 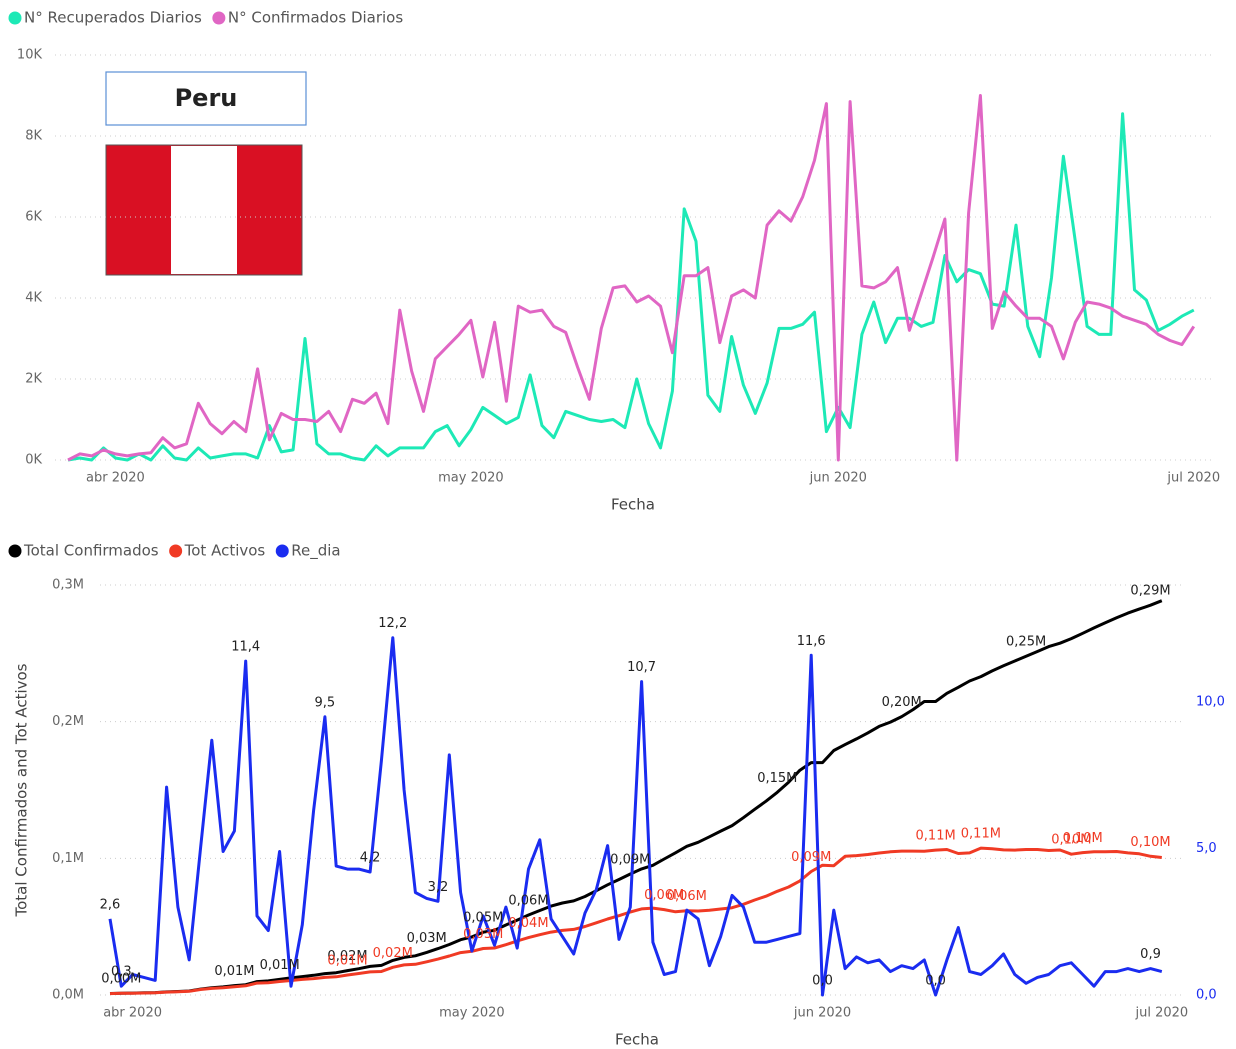 I want to click on y2-tick-label: 0,0, so click(x=1206, y=995).